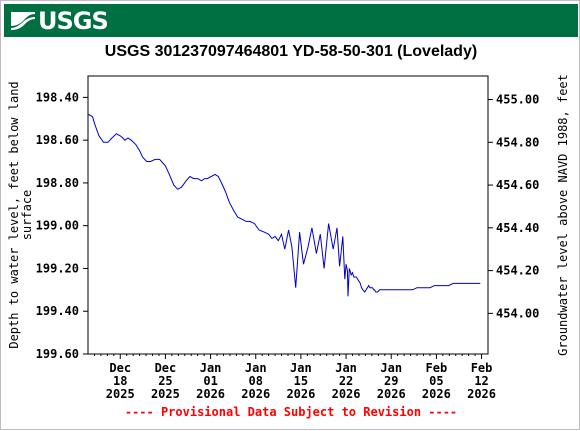  Describe the element at coordinates (57, 226) in the screenshot. I see `y-left-tick-label: 199.00` at that location.